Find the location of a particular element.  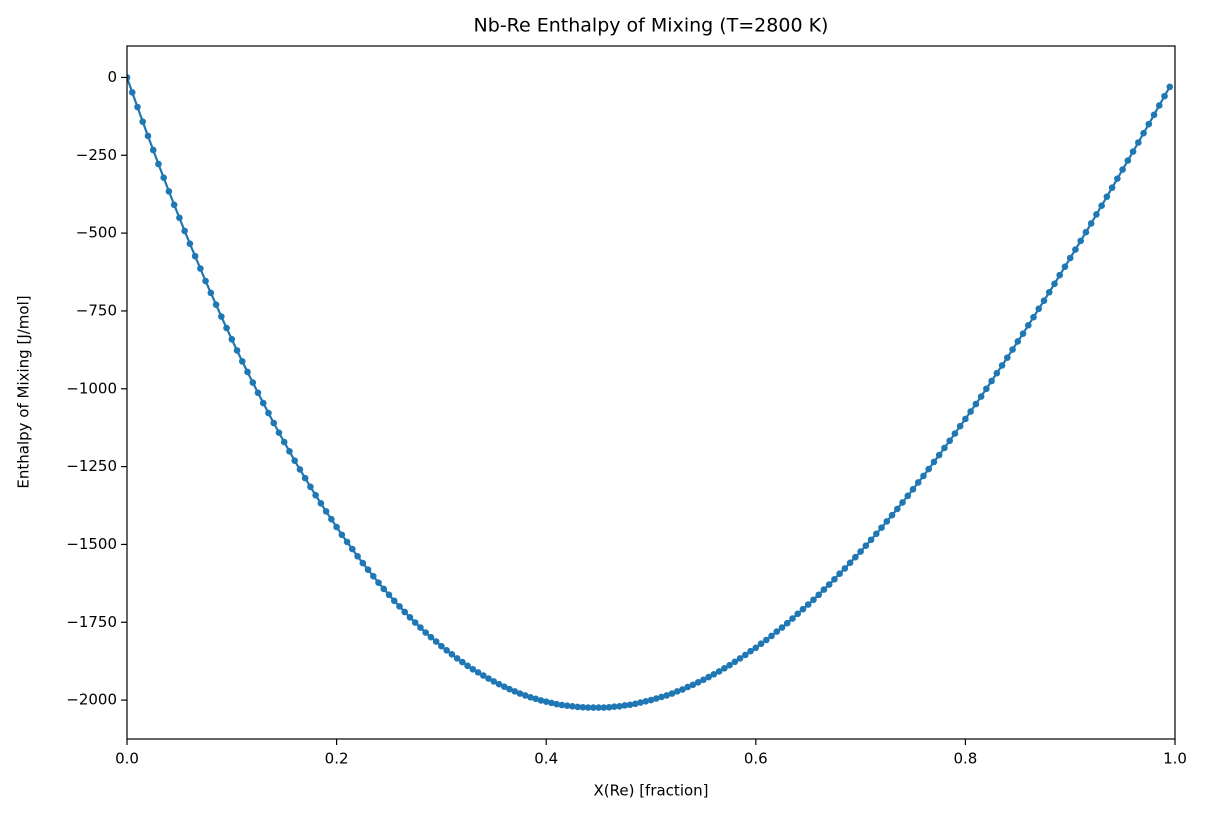

y-tick-label: −2000 is located at coordinates (91, 700).